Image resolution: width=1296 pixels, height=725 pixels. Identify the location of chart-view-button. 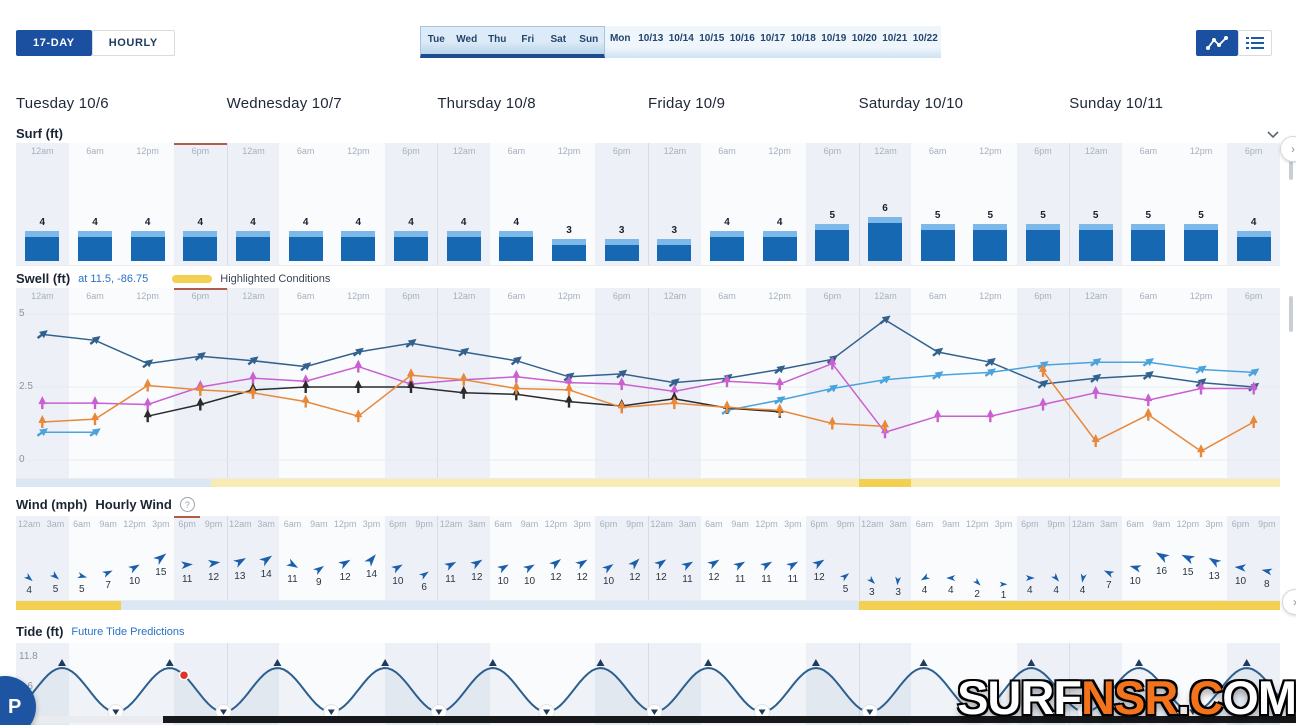
(1217, 43).